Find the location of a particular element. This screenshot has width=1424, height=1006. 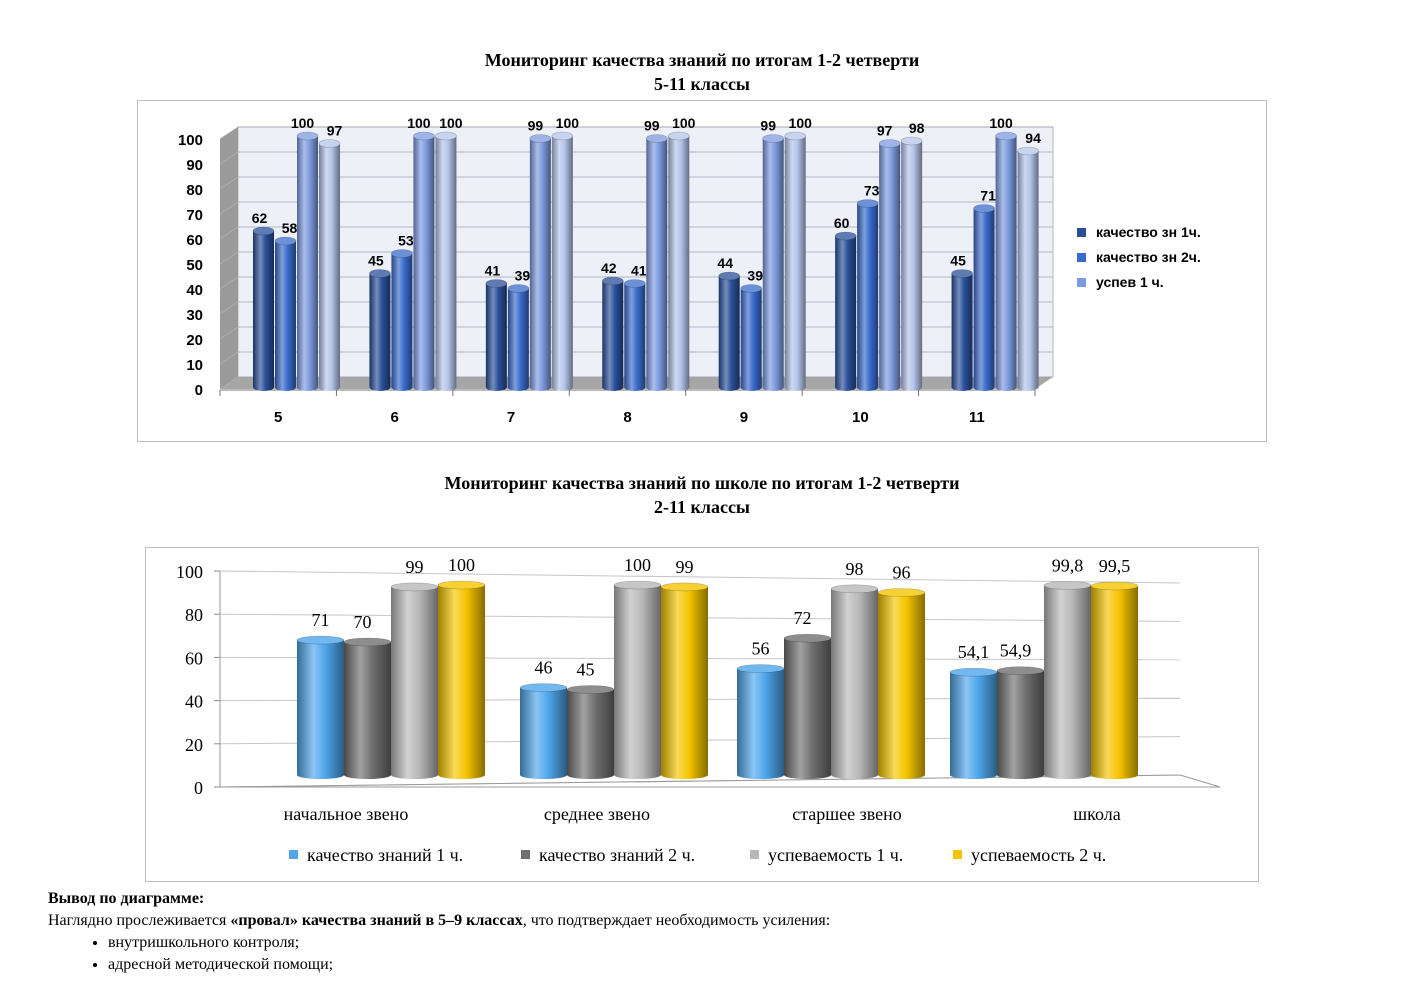

chart1-title-line2: 5-11 классы is located at coordinates (701, 84).